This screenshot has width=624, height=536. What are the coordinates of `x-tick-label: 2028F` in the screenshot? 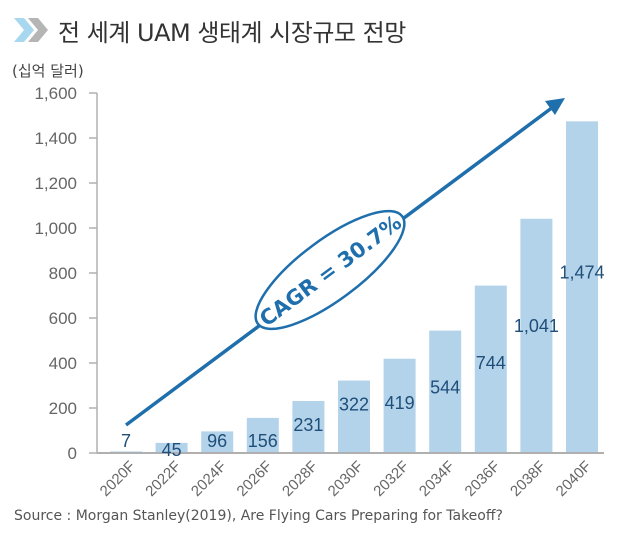 It's located at (300, 479).